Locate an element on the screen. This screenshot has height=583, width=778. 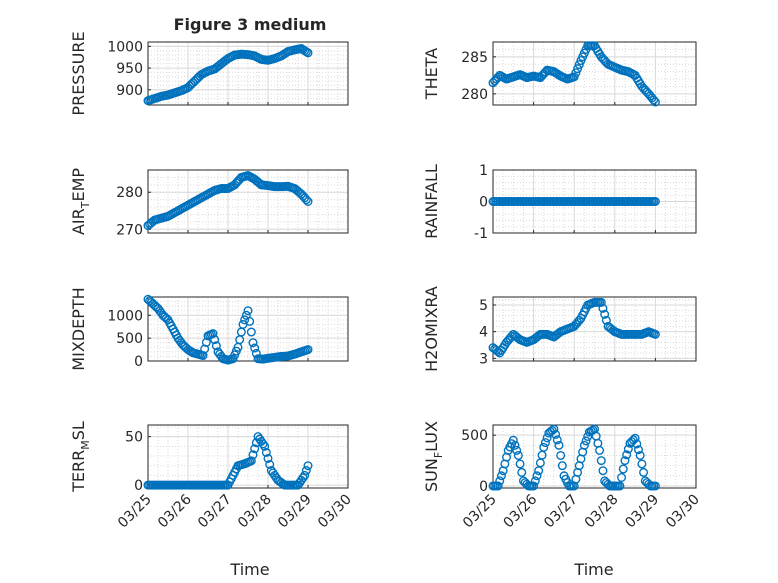
y-tick-label: -1 is located at coordinates (481, 234).